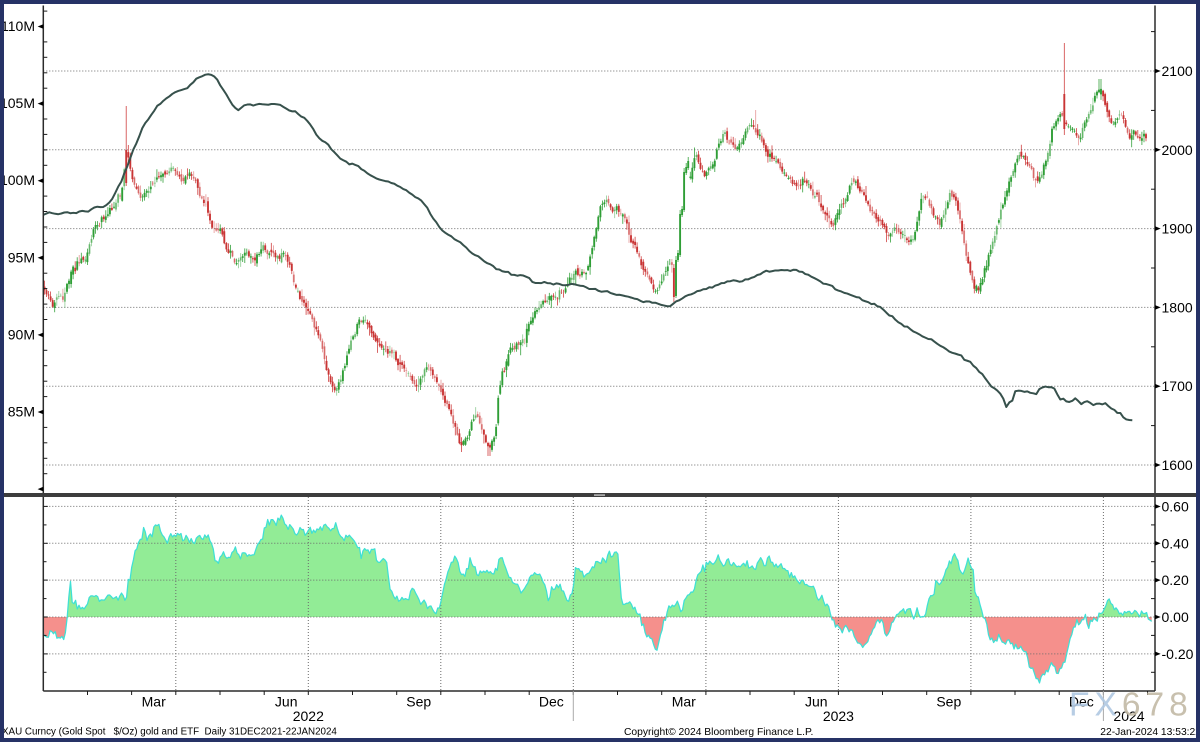 This screenshot has height=747, width=1200. Describe the element at coordinates (1177, 386) in the screenshot. I see `svg-text: 1700` at that location.